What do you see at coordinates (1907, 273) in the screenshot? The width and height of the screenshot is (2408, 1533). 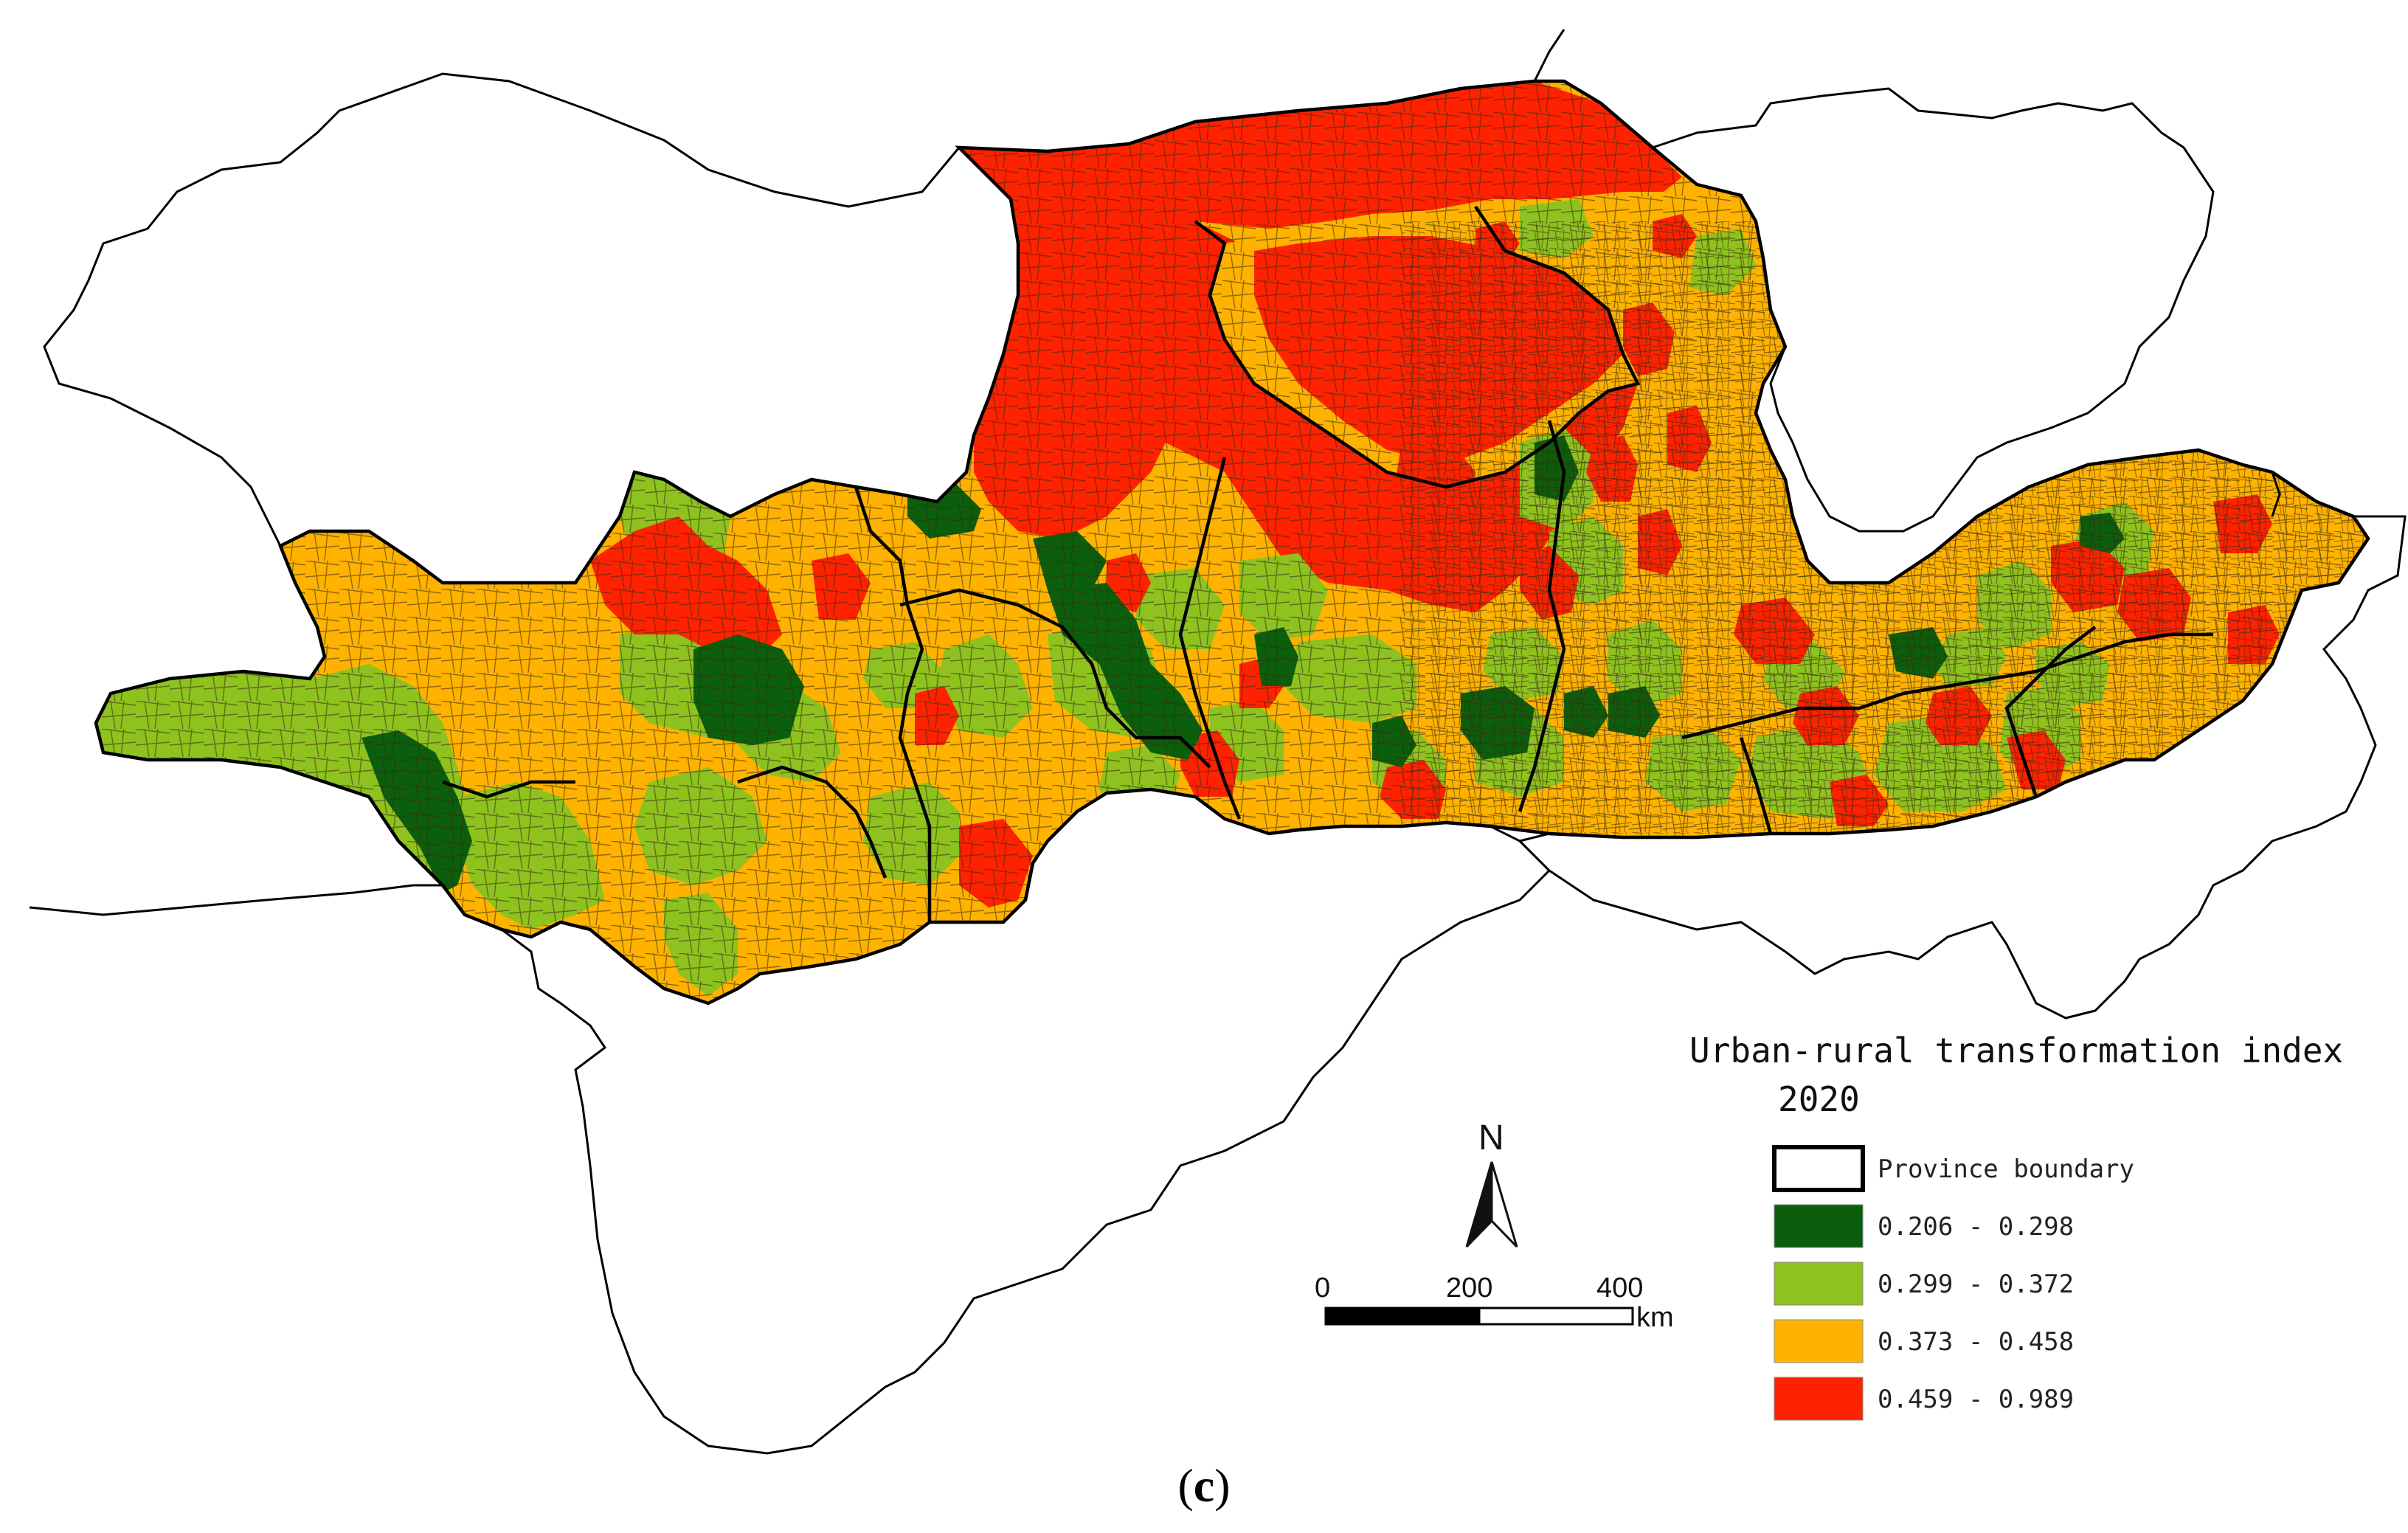 I see `coastline` at bounding box center [1907, 273].